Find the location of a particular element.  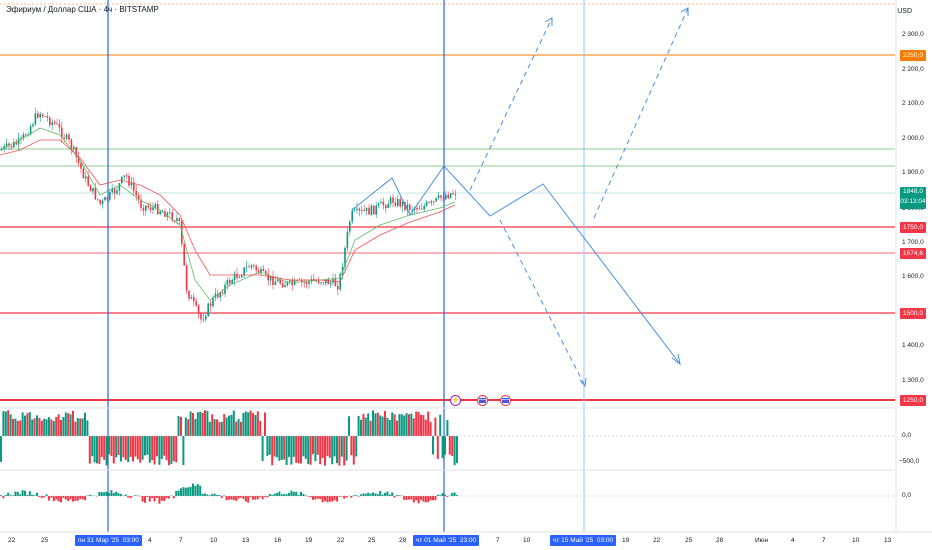

price-label-1250: 1250,0 is located at coordinates (913, 400).